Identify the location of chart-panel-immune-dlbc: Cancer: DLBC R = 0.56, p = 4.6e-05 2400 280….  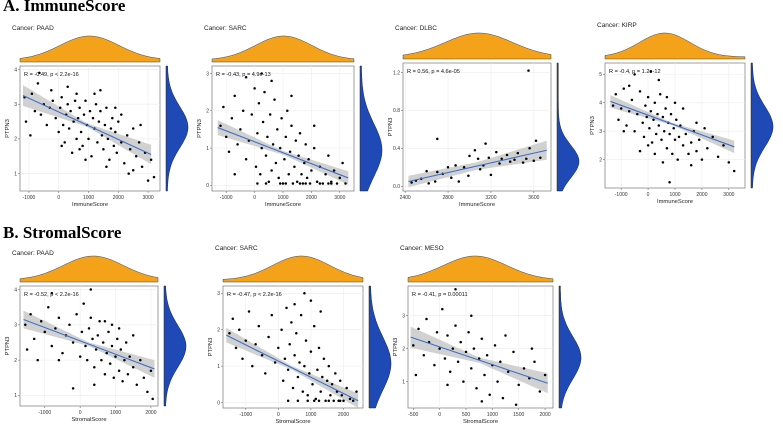
(484, 116).